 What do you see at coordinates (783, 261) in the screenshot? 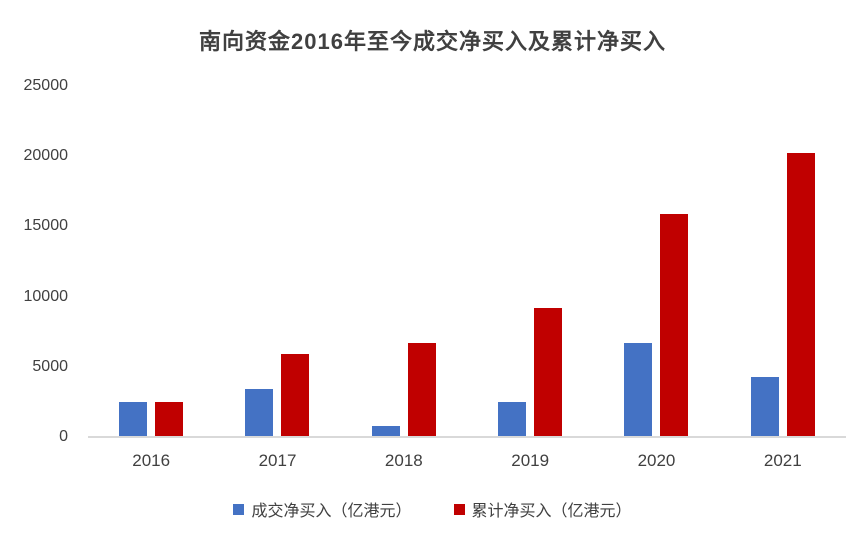
I see `bar-group-2021` at bounding box center [783, 261].